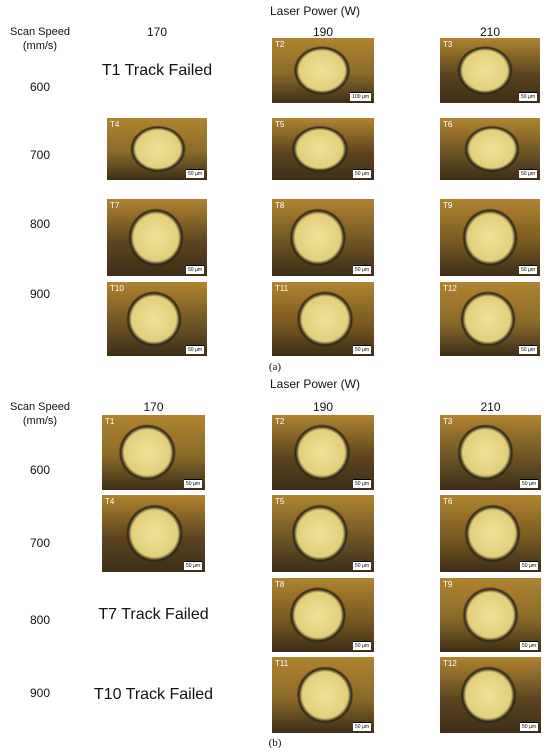 This screenshot has height=755, width=550. I want to click on track-label: T7, so click(115, 205).